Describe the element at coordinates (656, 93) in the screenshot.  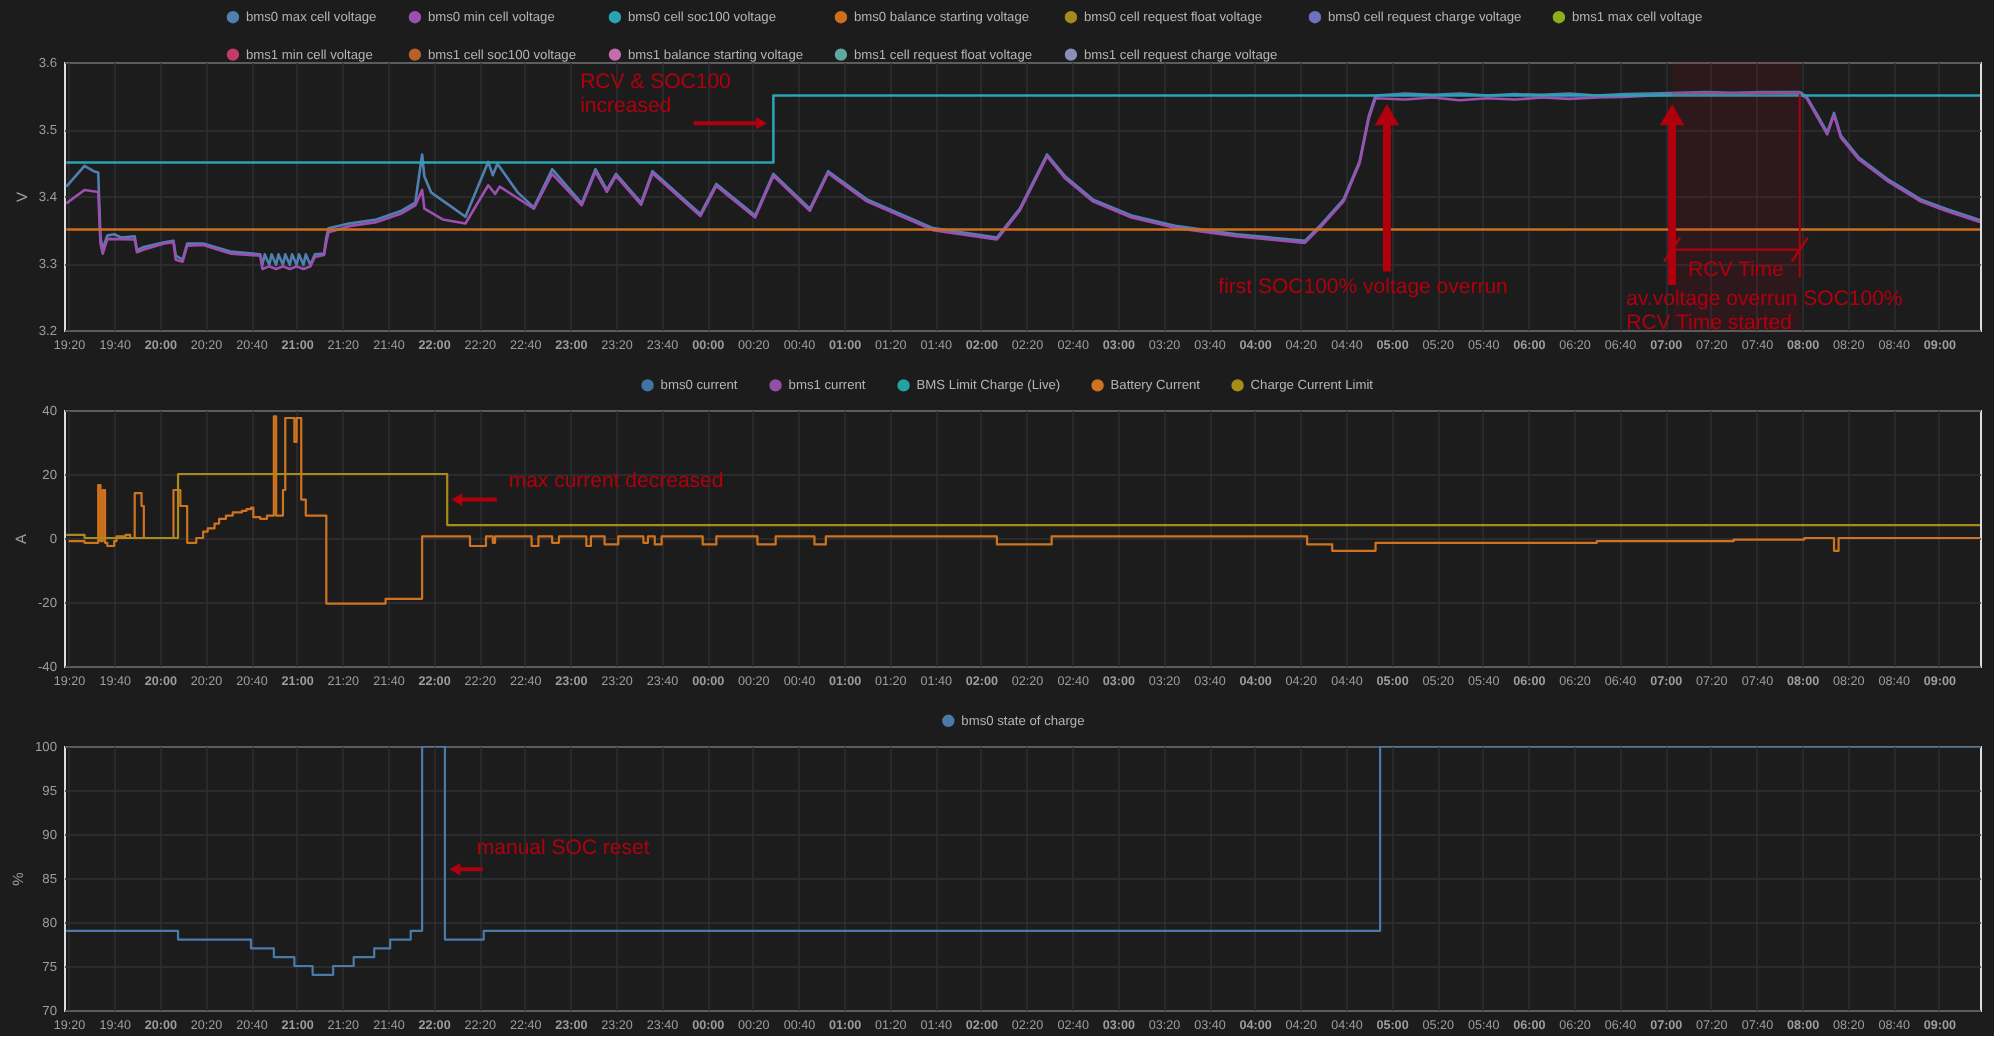
I see `annotation: RCV & SOC100 increased` at that location.